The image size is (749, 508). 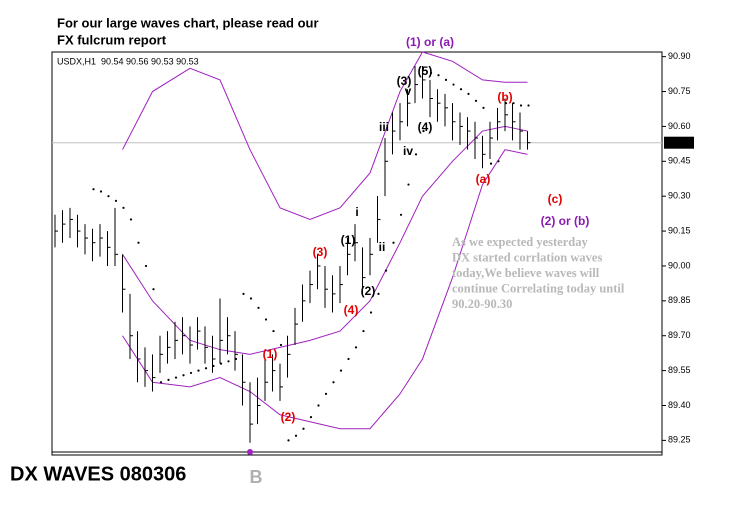 I want to click on wave-label: iii, so click(x=384, y=127).